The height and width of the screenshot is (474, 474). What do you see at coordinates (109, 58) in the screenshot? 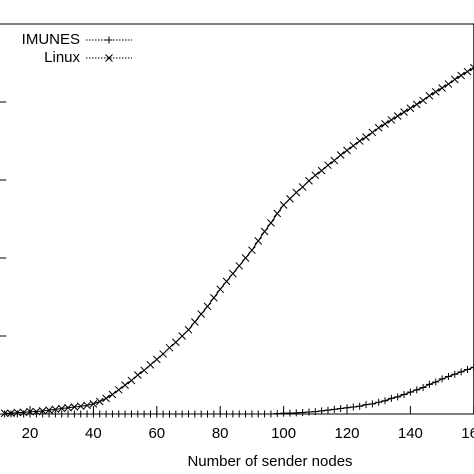
I see `legend-marker` at bounding box center [109, 58].